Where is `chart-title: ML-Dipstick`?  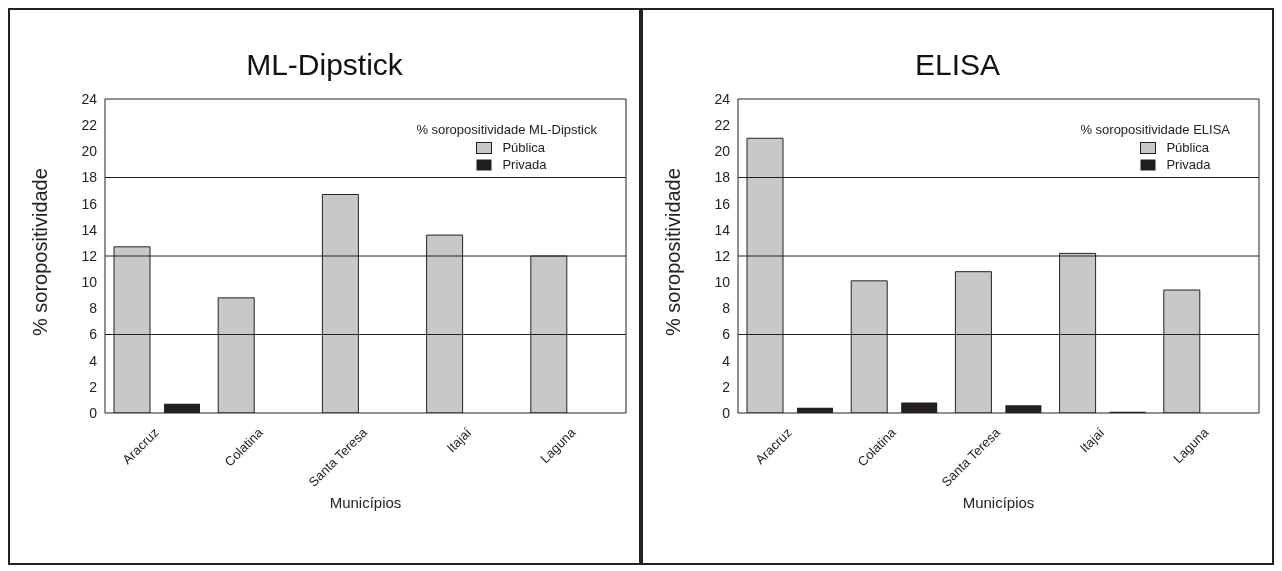 chart-title: ML-Dipstick is located at coordinates (324, 65).